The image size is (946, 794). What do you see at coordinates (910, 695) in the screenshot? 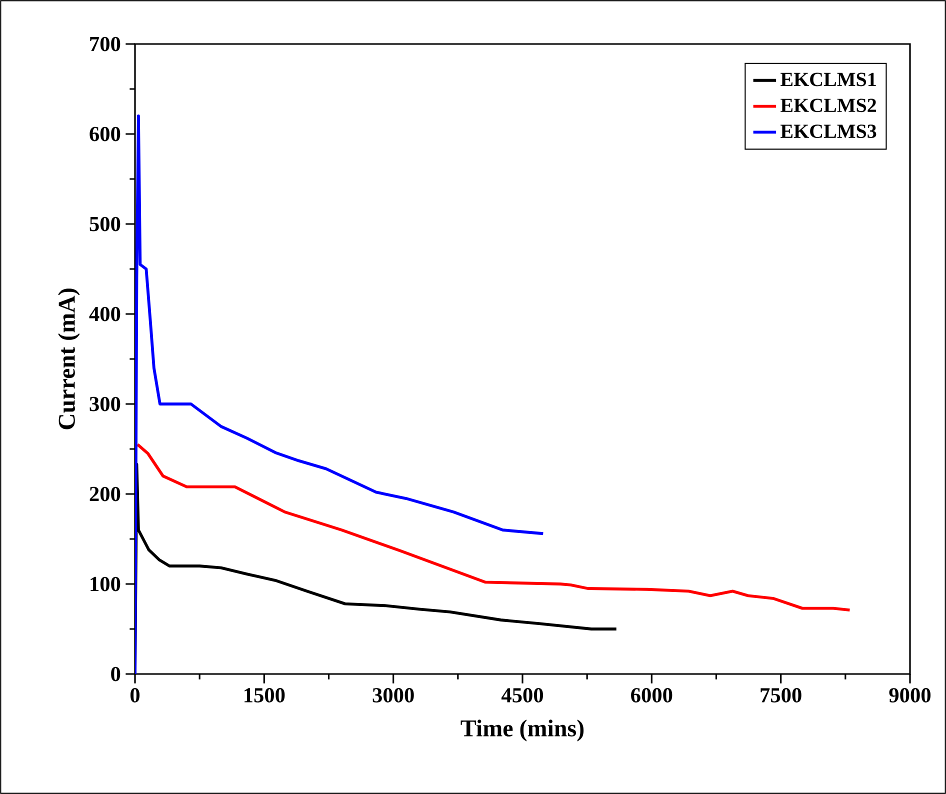
I see `x-tick-label: 9000` at bounding box center [910, 695].